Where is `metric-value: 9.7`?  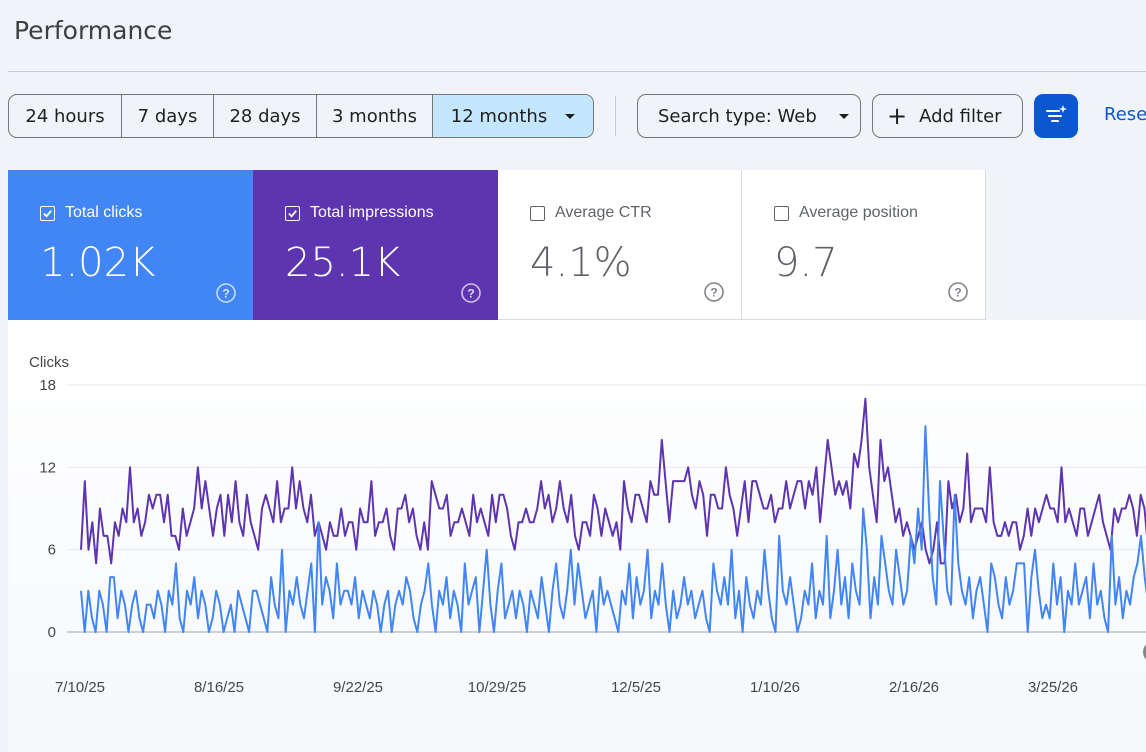
metric-value: 9.7 is located at coordinates (806, 263).